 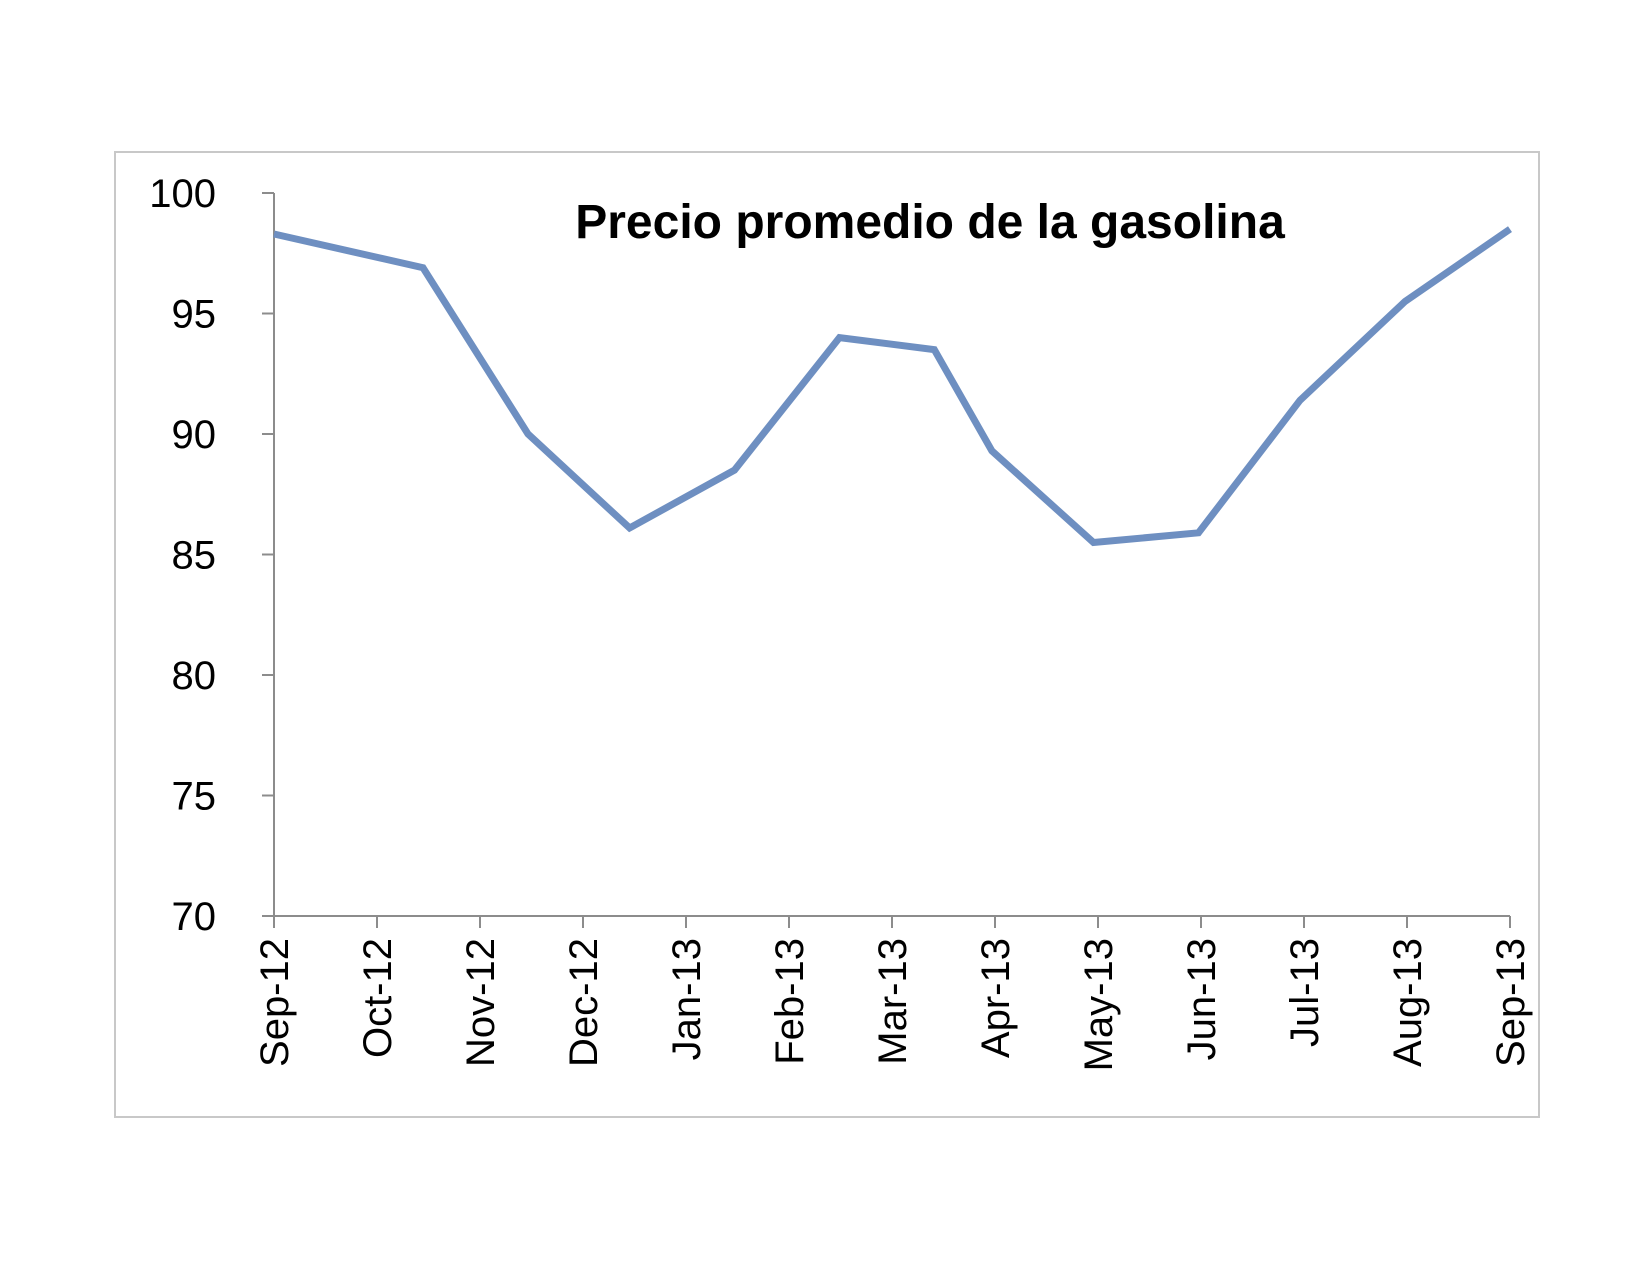 What do you see at coordinates (275, 1002) in the screenshot?
I see `x-tick-label: Sep-12` at bounding box center [275, 1002].